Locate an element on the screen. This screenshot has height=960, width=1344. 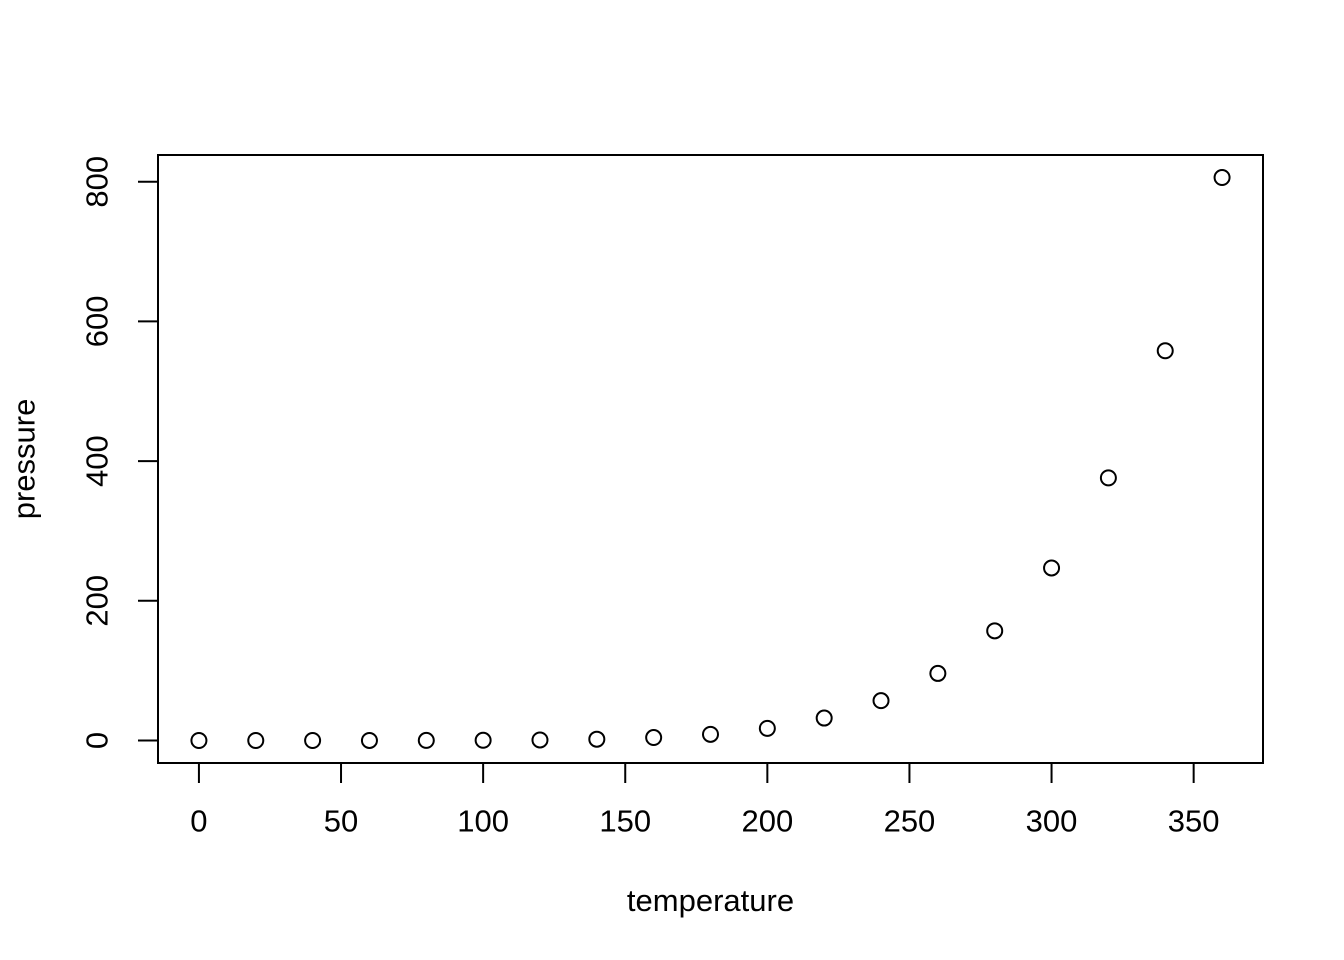
x-tick-label: 200 is located at coordinates (767, 821).